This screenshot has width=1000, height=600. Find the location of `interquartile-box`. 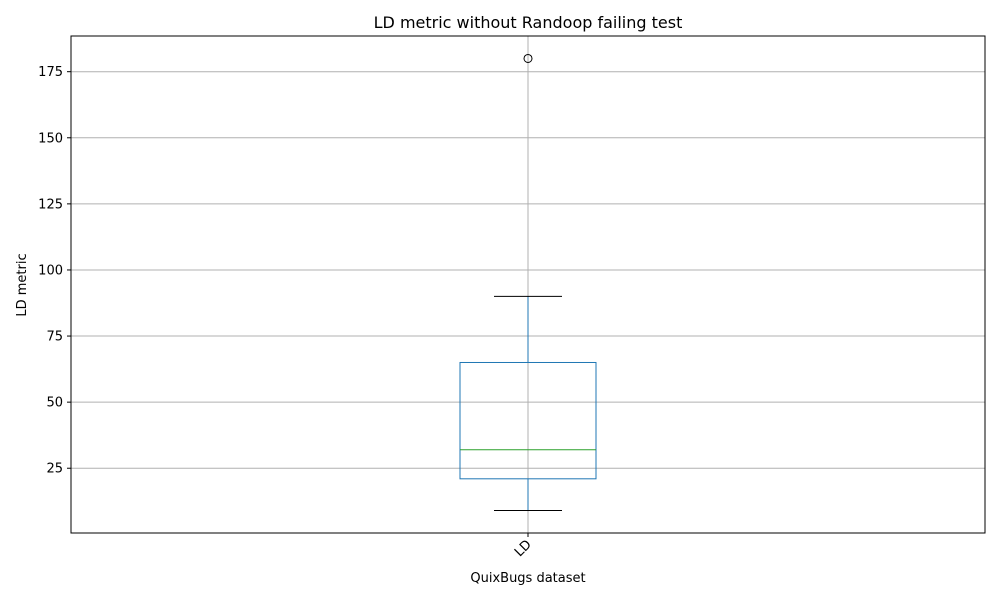

interquartile-box is located at coordinates (528, 420).